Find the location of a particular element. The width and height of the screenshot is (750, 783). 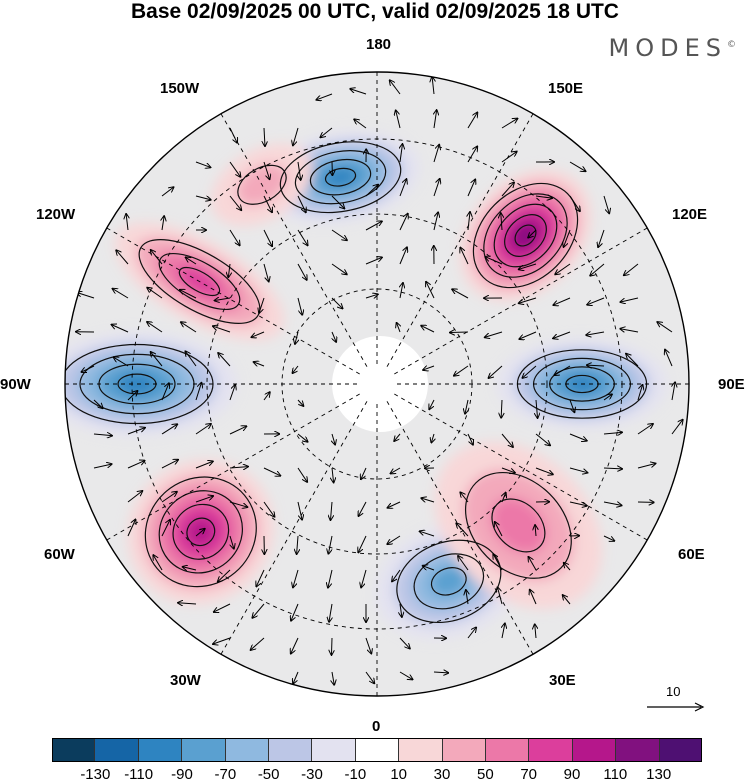

colorbar is located at coordinates (377, 750).